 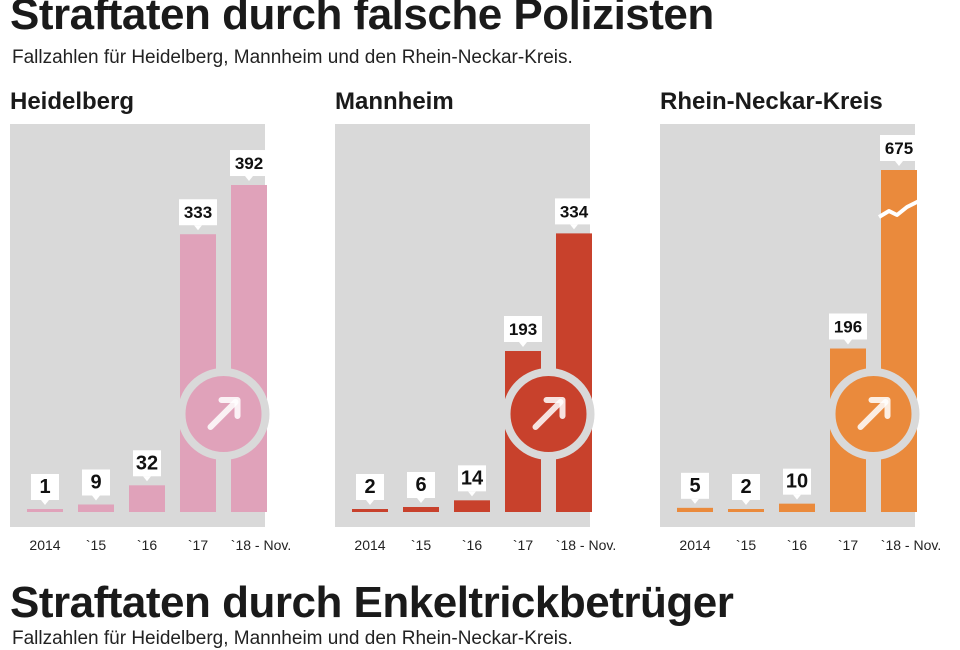 I want to click on data-label: 196, so click(x=848, y=329).